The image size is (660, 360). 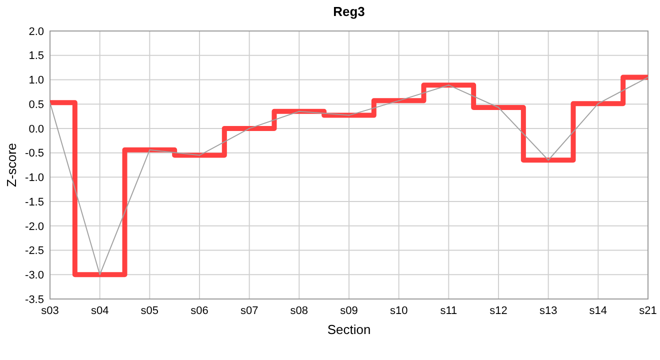 What do you see at coordinates (34, 226) in the screenshot?
I see `y-tick-label: -2.0` at bounding box center [34, 226].